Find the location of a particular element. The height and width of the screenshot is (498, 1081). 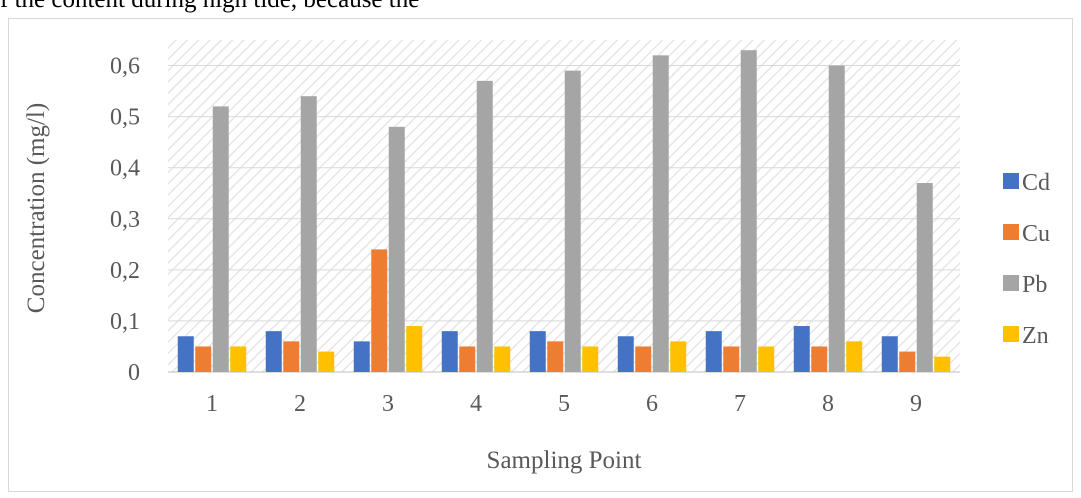

x-tick-label: 3 is located at coordinates (388, 404).